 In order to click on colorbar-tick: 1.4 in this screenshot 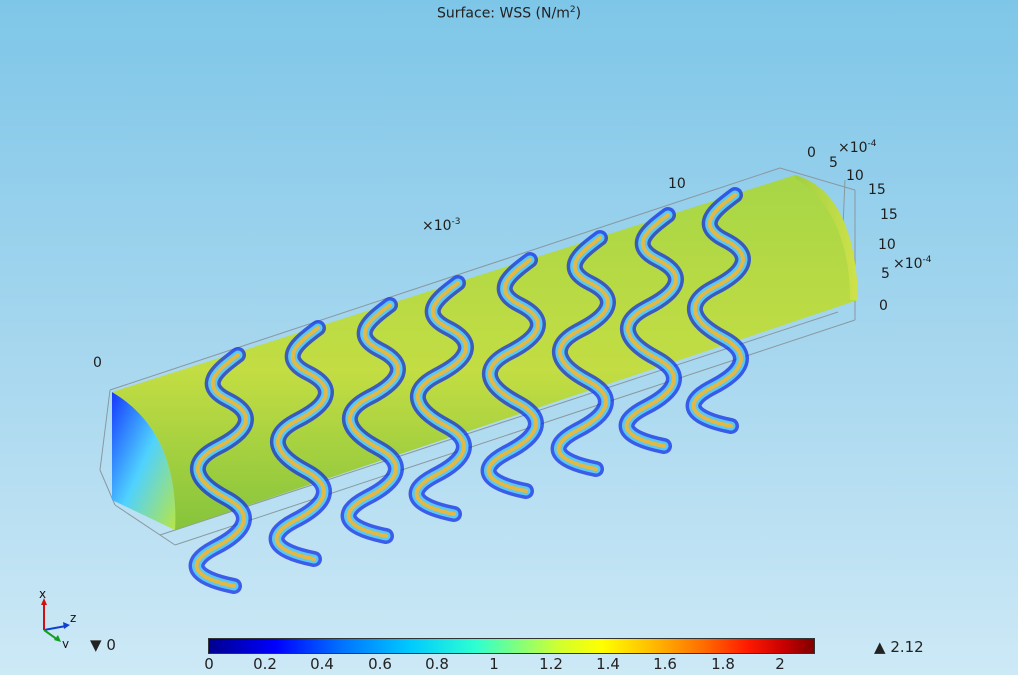, I will do `click(608, 664)`.